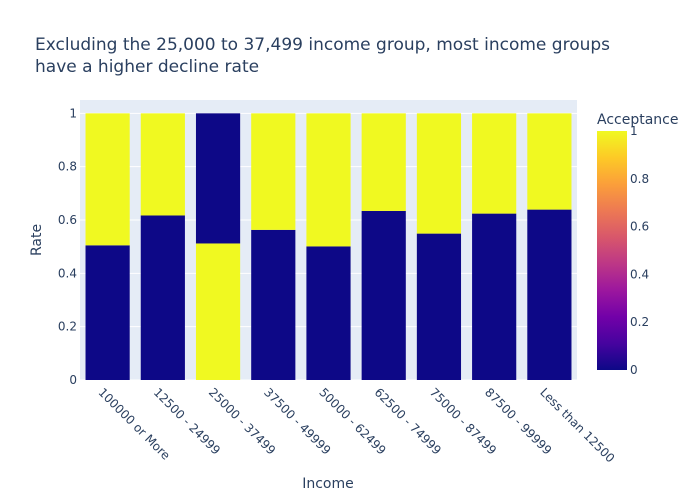 The width and height of the screenshot is (700, 500). What do you see at coordinates (639, 250) in the screenshot?
I see `colorbar-ticks: 0 0.2 0.4 0.6 0.8 1` at bounding box center [639, 250].